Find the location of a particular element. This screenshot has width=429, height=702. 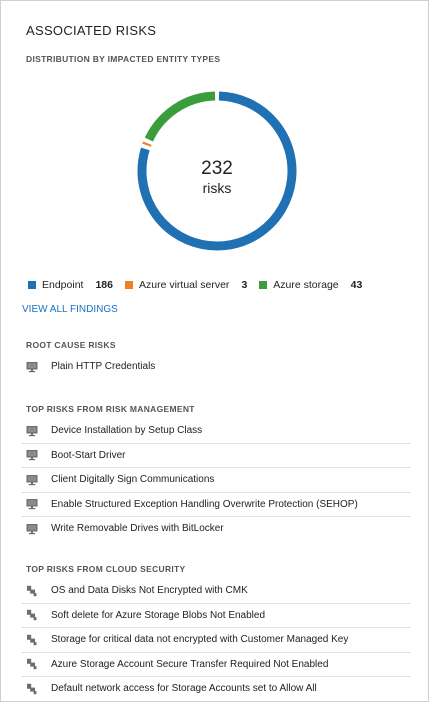

risk-item-label: Boot-Start Driver is located at coordinates (88, 455).